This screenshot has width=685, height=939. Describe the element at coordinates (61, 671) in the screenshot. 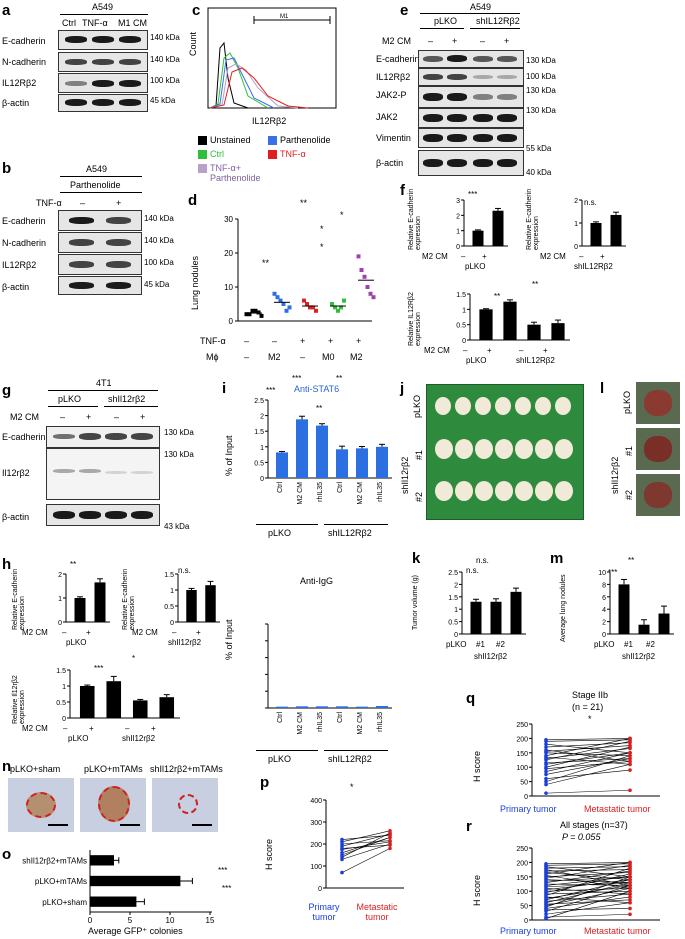

I see `y-tick-label: 1.5` at that location.